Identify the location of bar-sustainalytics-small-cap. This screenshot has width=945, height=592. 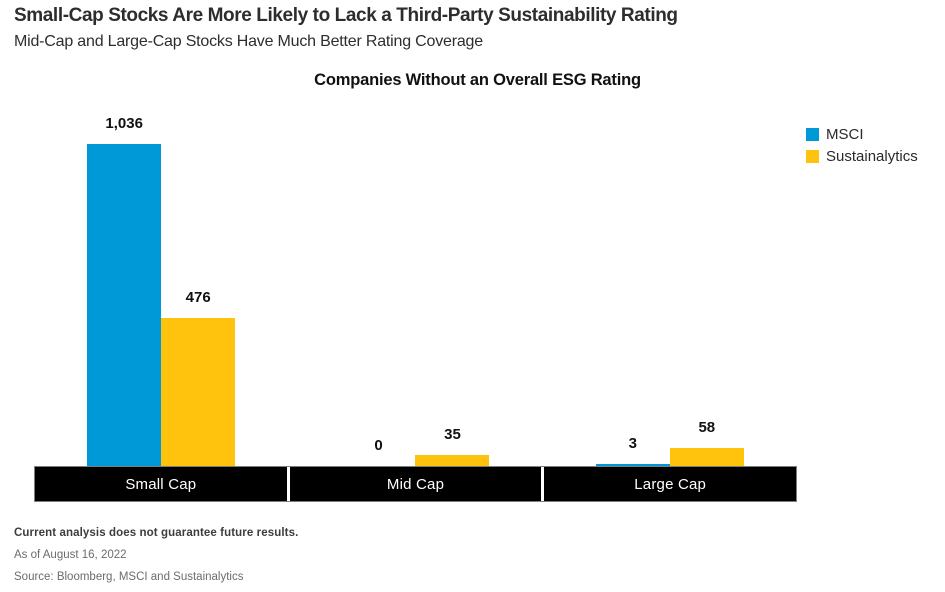
(198, 392).